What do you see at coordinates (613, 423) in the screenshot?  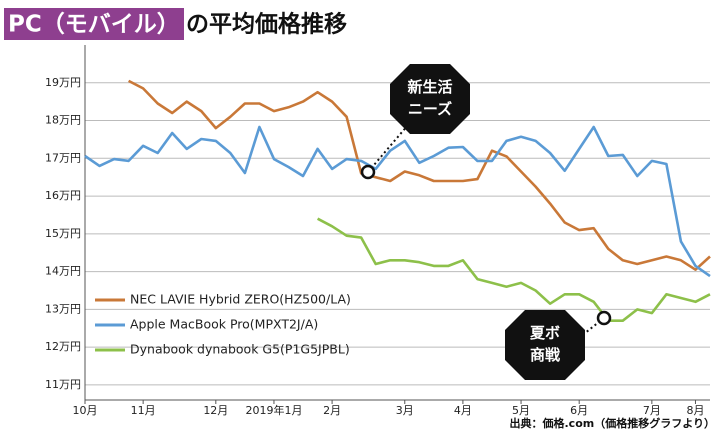 I see `source-note: 出典：価格.com（価格推移グラフより）` at bounding box center [613, 423].